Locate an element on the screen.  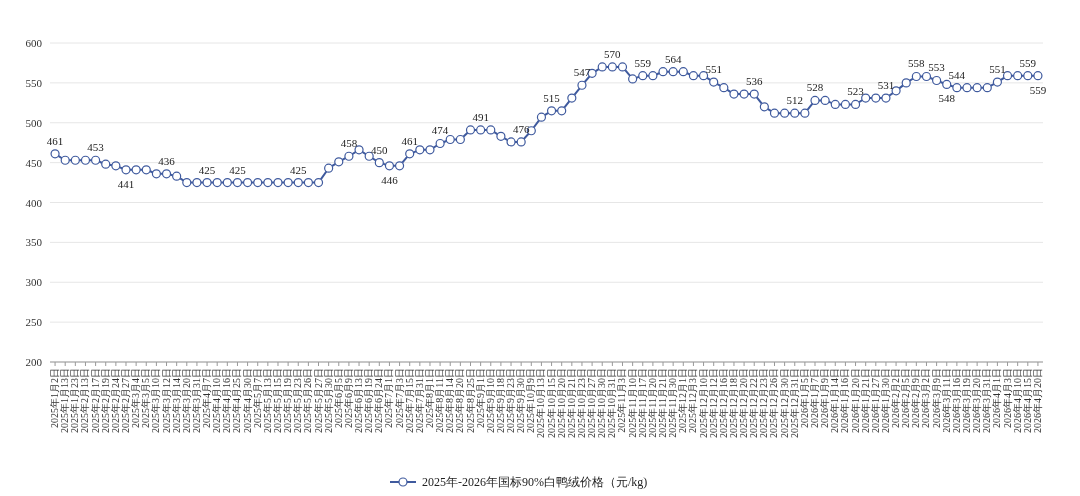
x-tick-label: 2026年3月9日 is located at coordinates (936, 398).